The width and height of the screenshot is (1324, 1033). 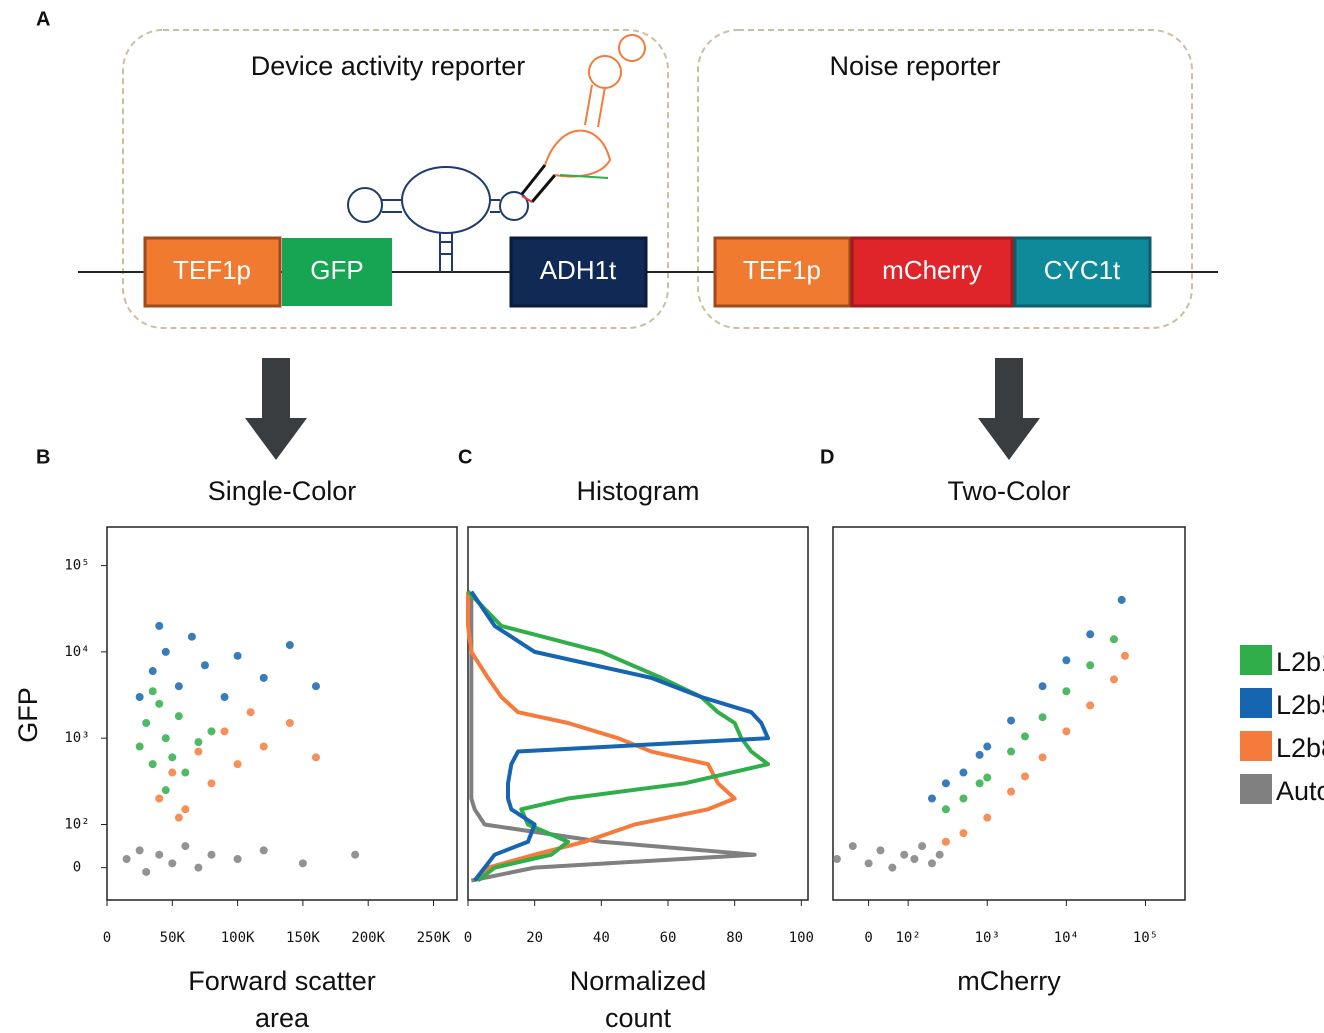 I want to click on panel-letter: B, so click(x=43, y=457).